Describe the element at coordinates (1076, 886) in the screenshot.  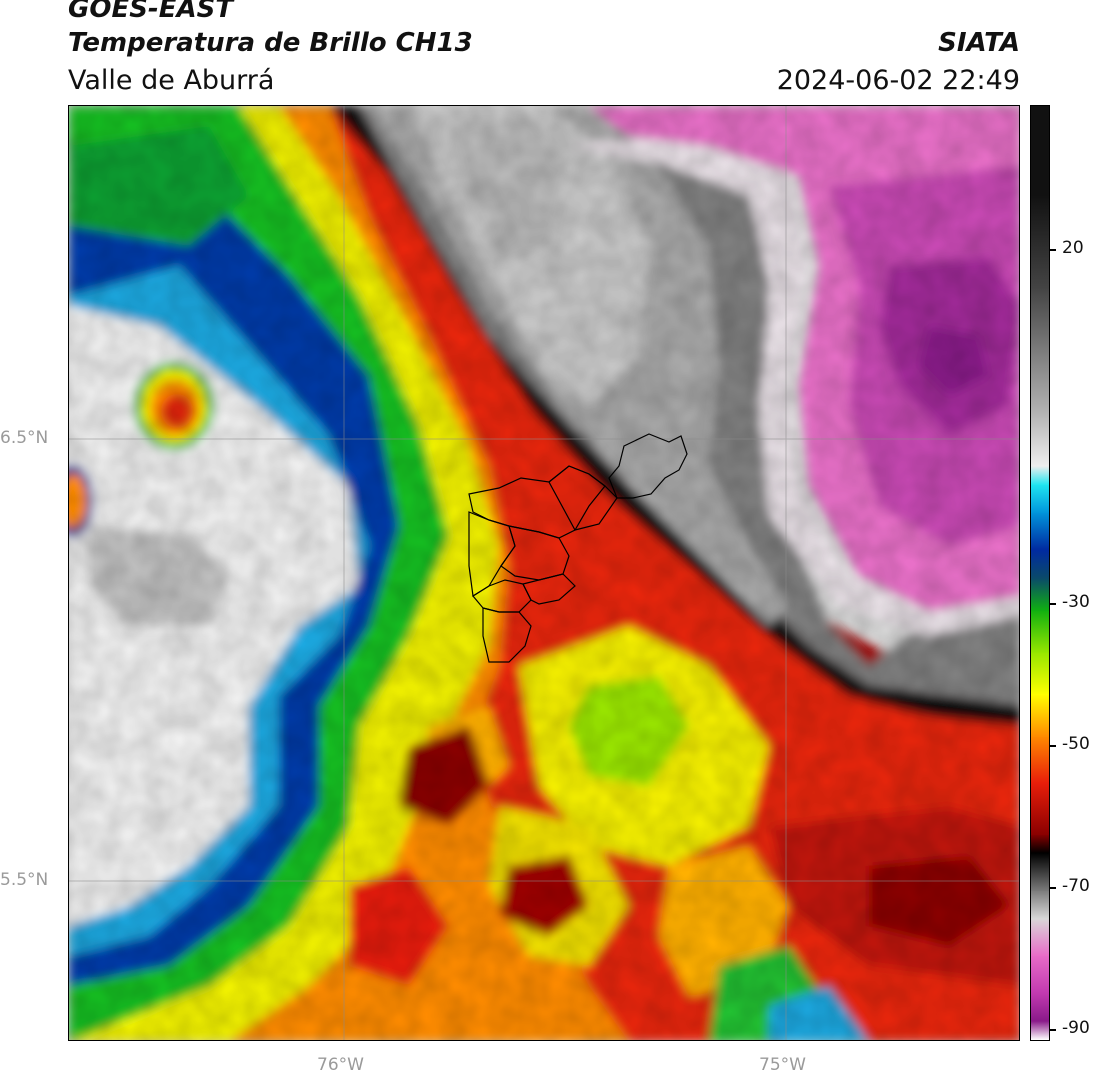
I see `colorbar-label-minus-70: -70` at that location.